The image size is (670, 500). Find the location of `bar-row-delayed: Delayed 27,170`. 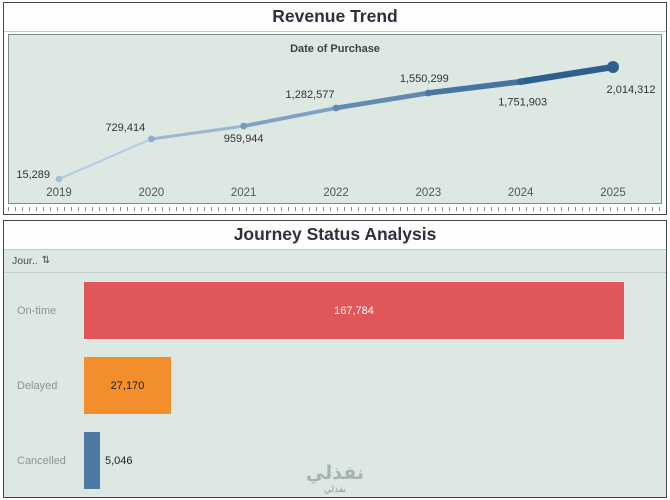

bar-row-delayed: Delayed 27,170 is located at coordinates (335, 385).